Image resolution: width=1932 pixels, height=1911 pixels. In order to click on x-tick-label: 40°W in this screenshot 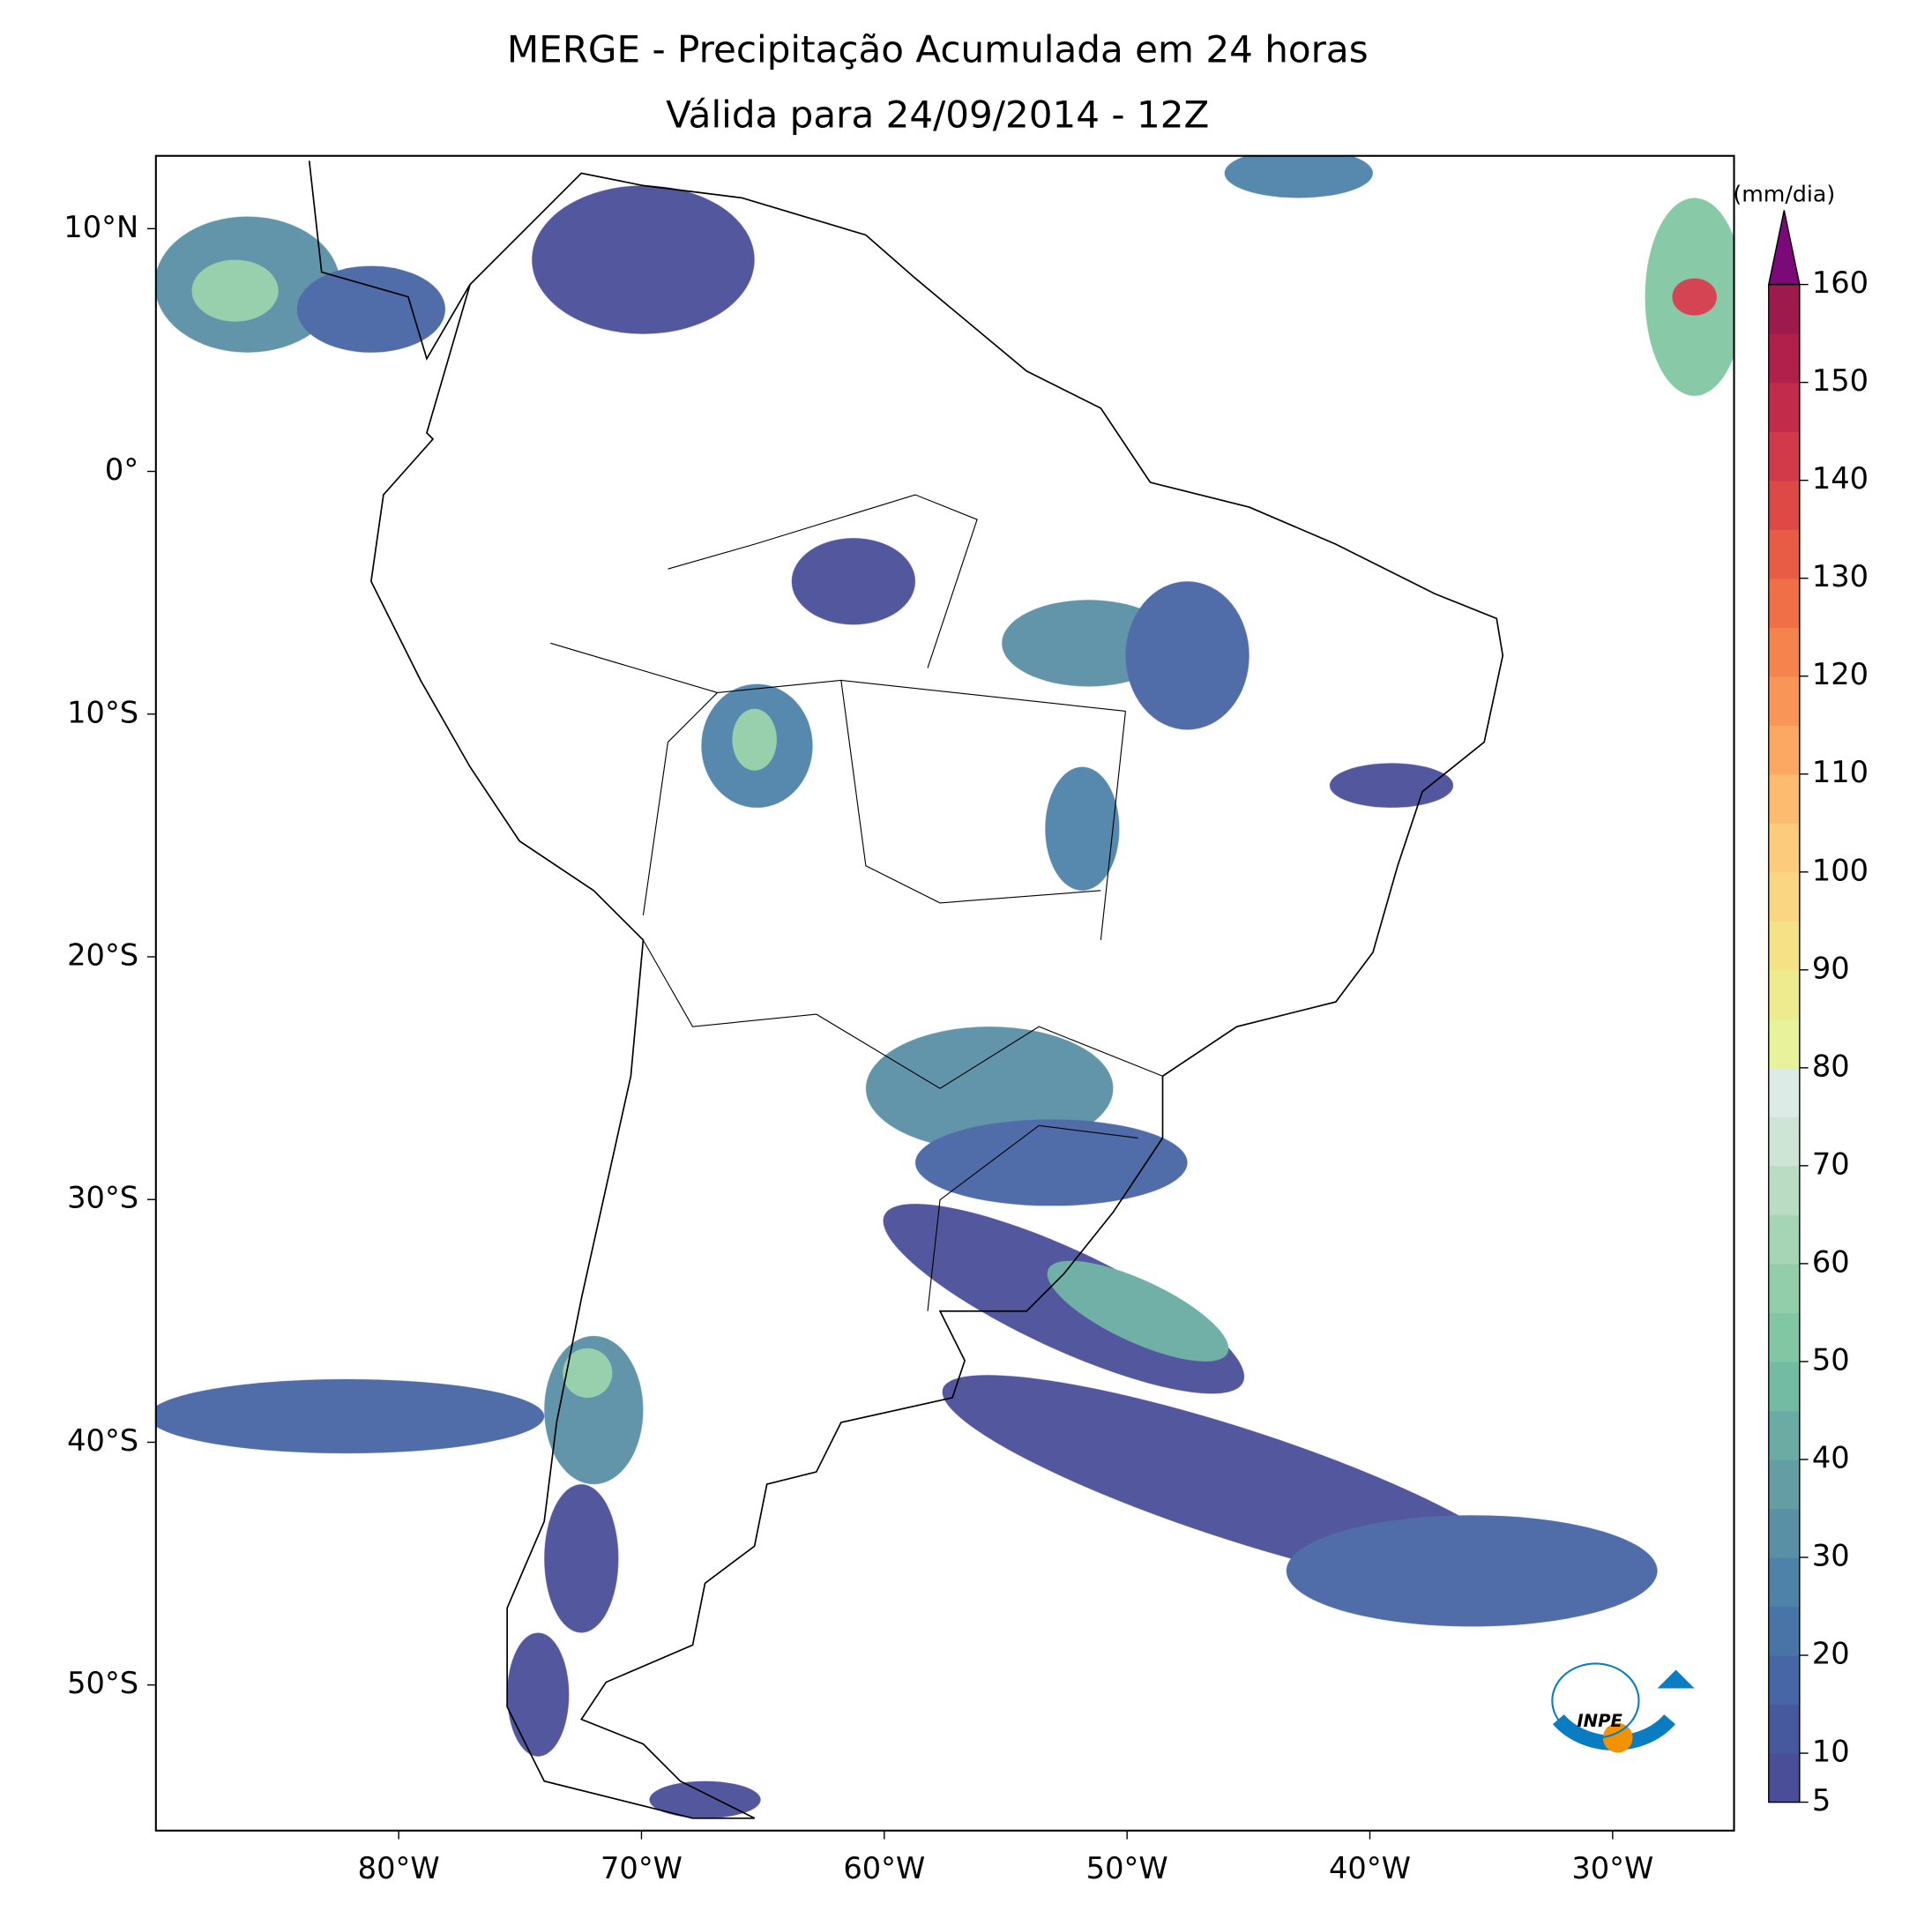, I will do `click(1370, 1868)`.